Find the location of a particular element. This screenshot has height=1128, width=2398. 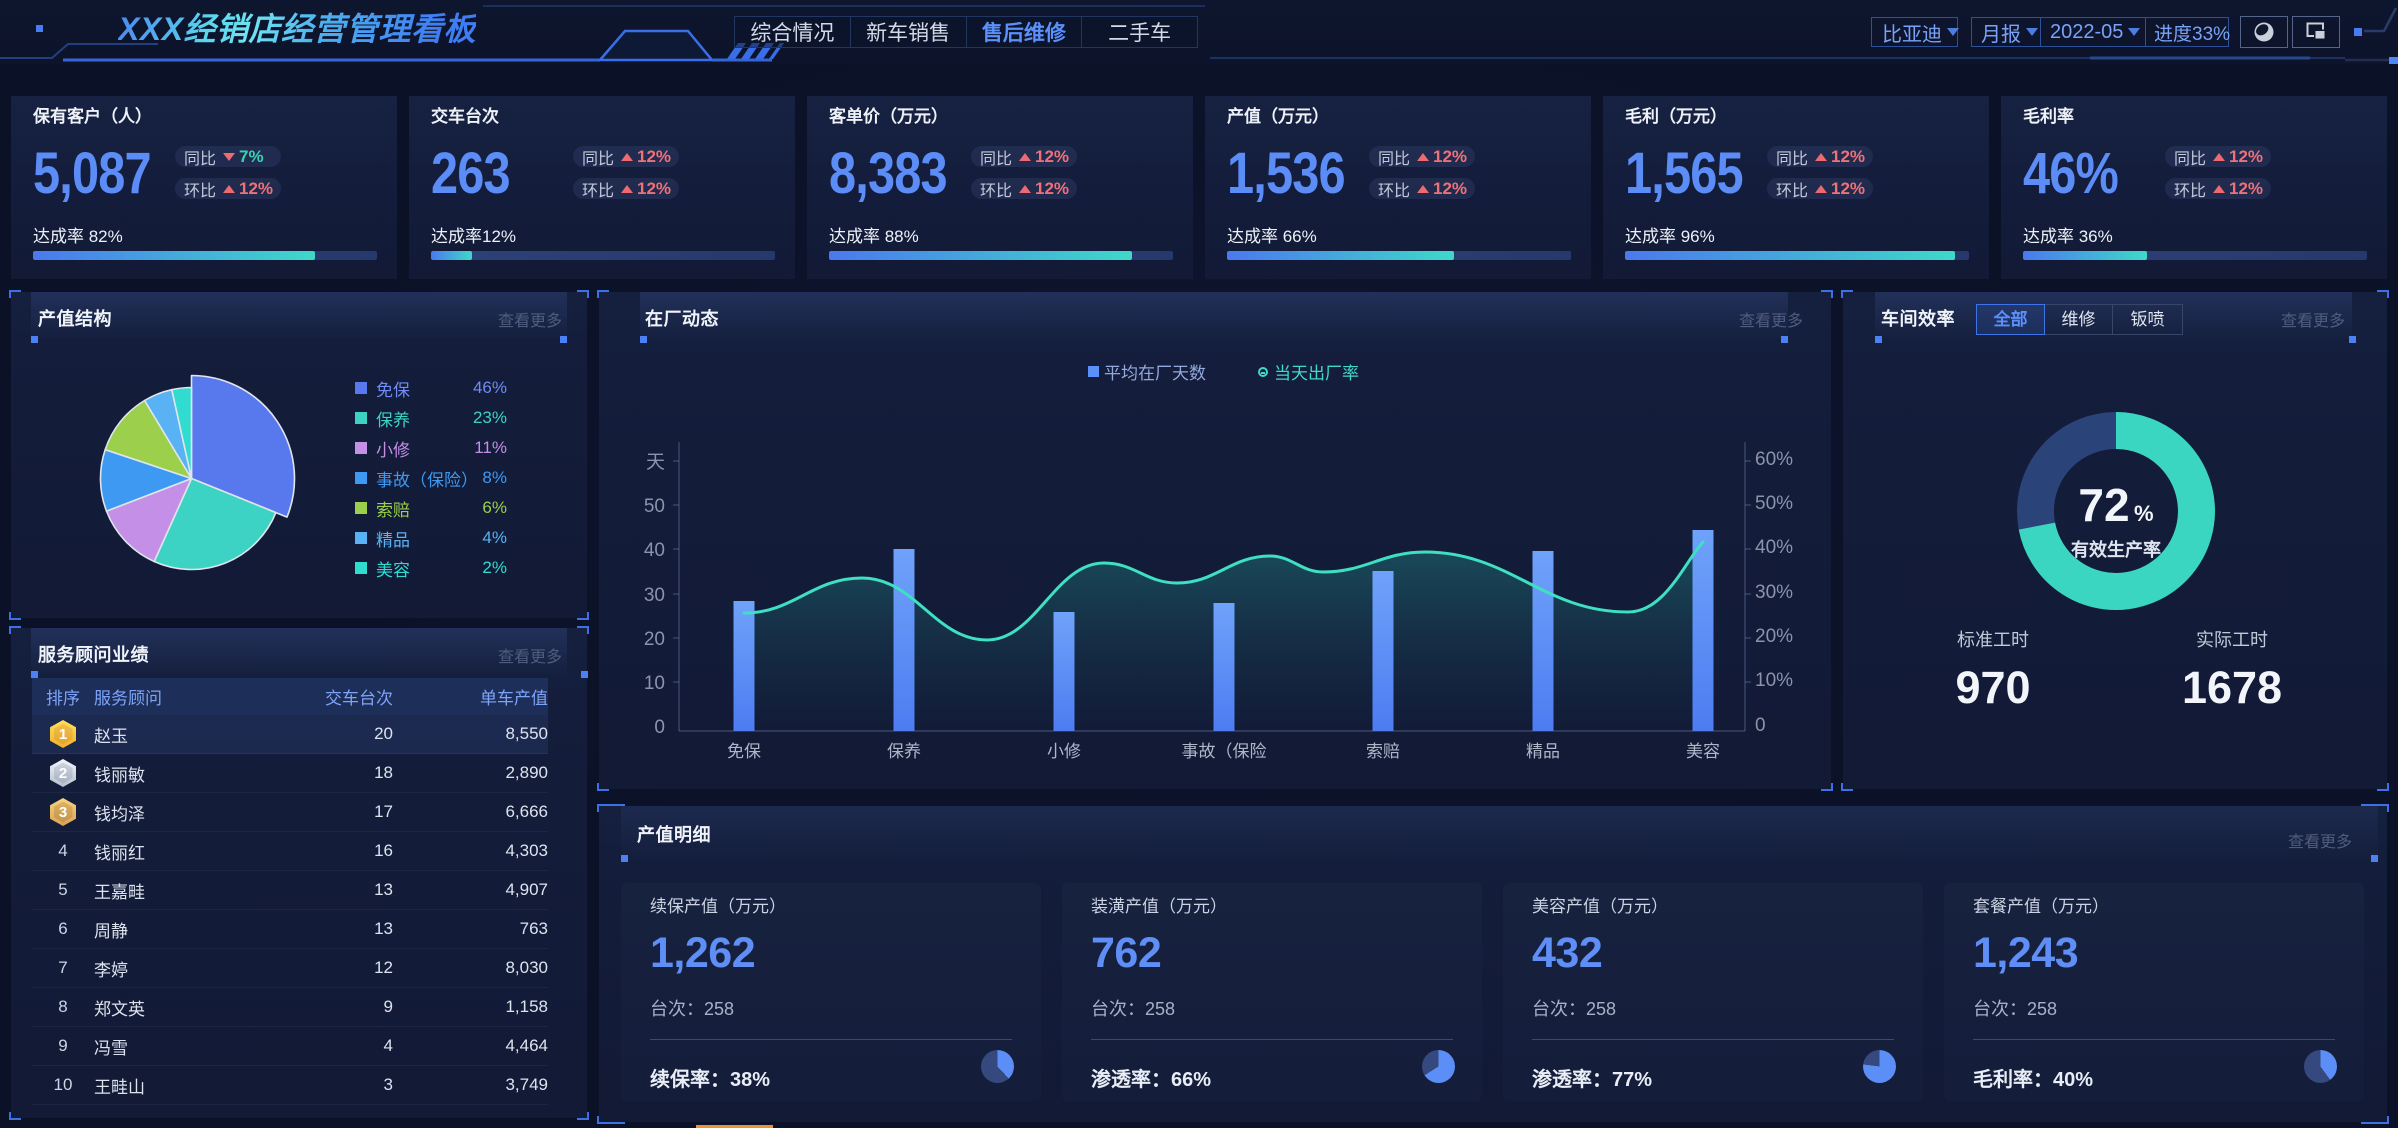

svg-text: 30% is located at coordinates (1774, 592).